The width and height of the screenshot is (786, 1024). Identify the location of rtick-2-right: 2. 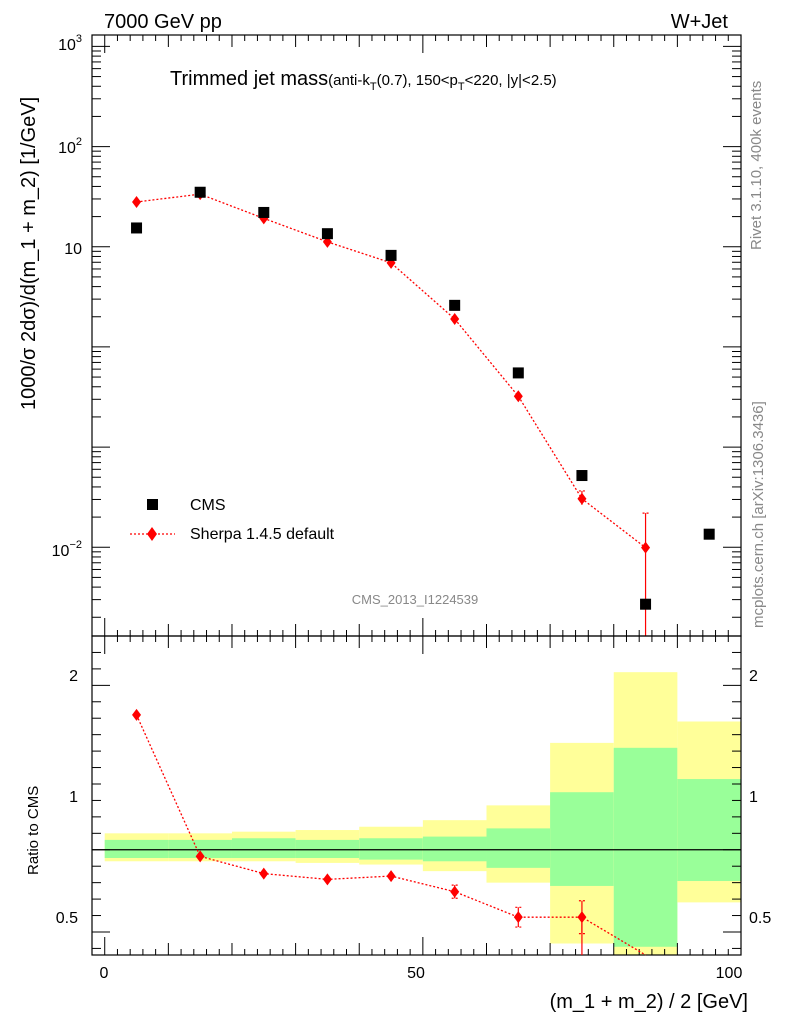
(753, 676).